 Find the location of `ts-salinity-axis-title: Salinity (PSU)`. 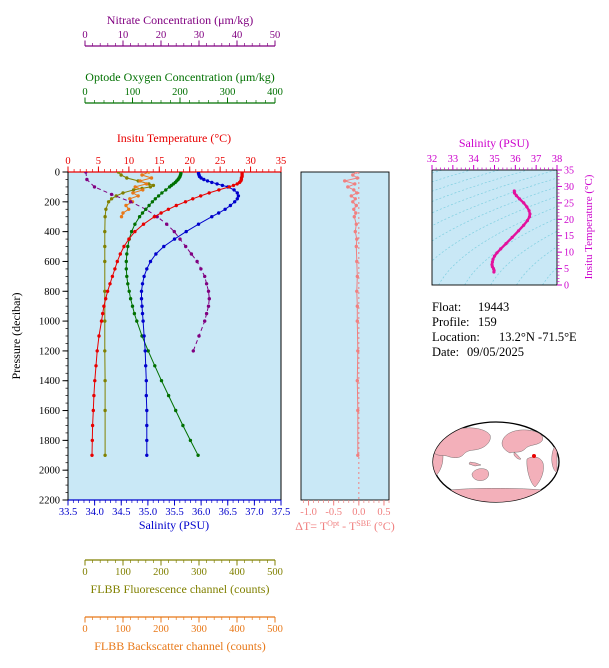

ts-salinity-axis-title: Salinity (PSU) is located at coordinates (494, 143).